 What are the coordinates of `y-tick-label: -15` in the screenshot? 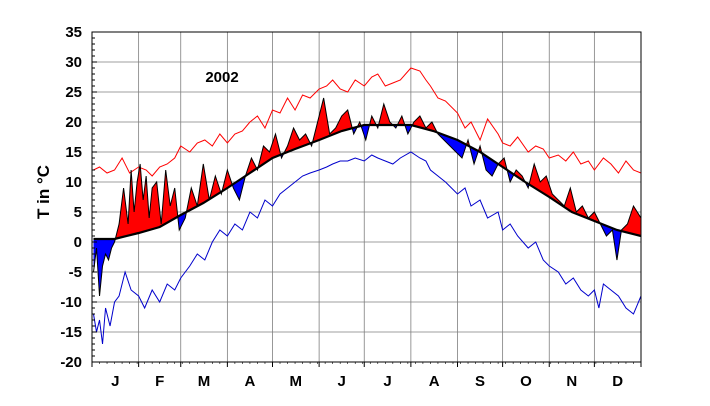 It's located at (71, 332).